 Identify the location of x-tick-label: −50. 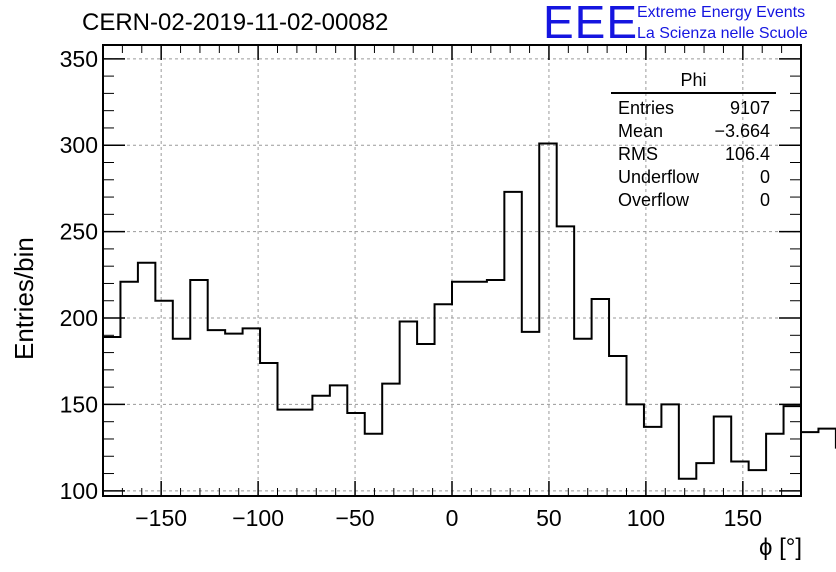
(355, 518).